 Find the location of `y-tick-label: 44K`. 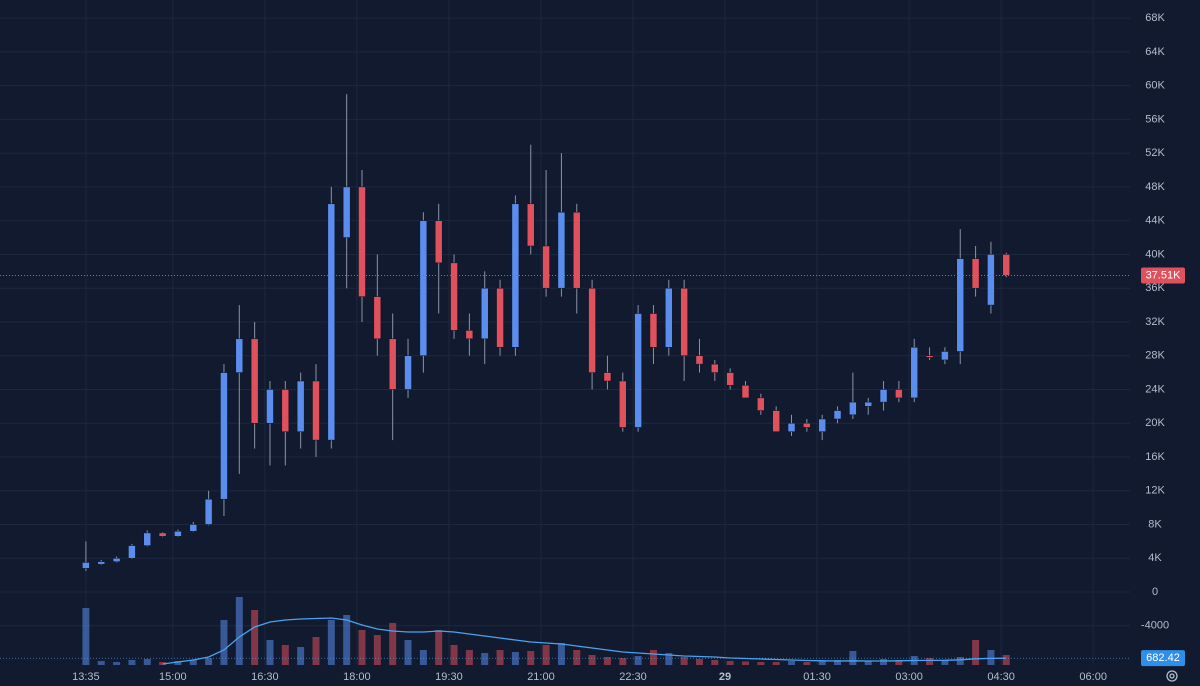

y-tick-label: 44K is located at coordinates (1155, 221).